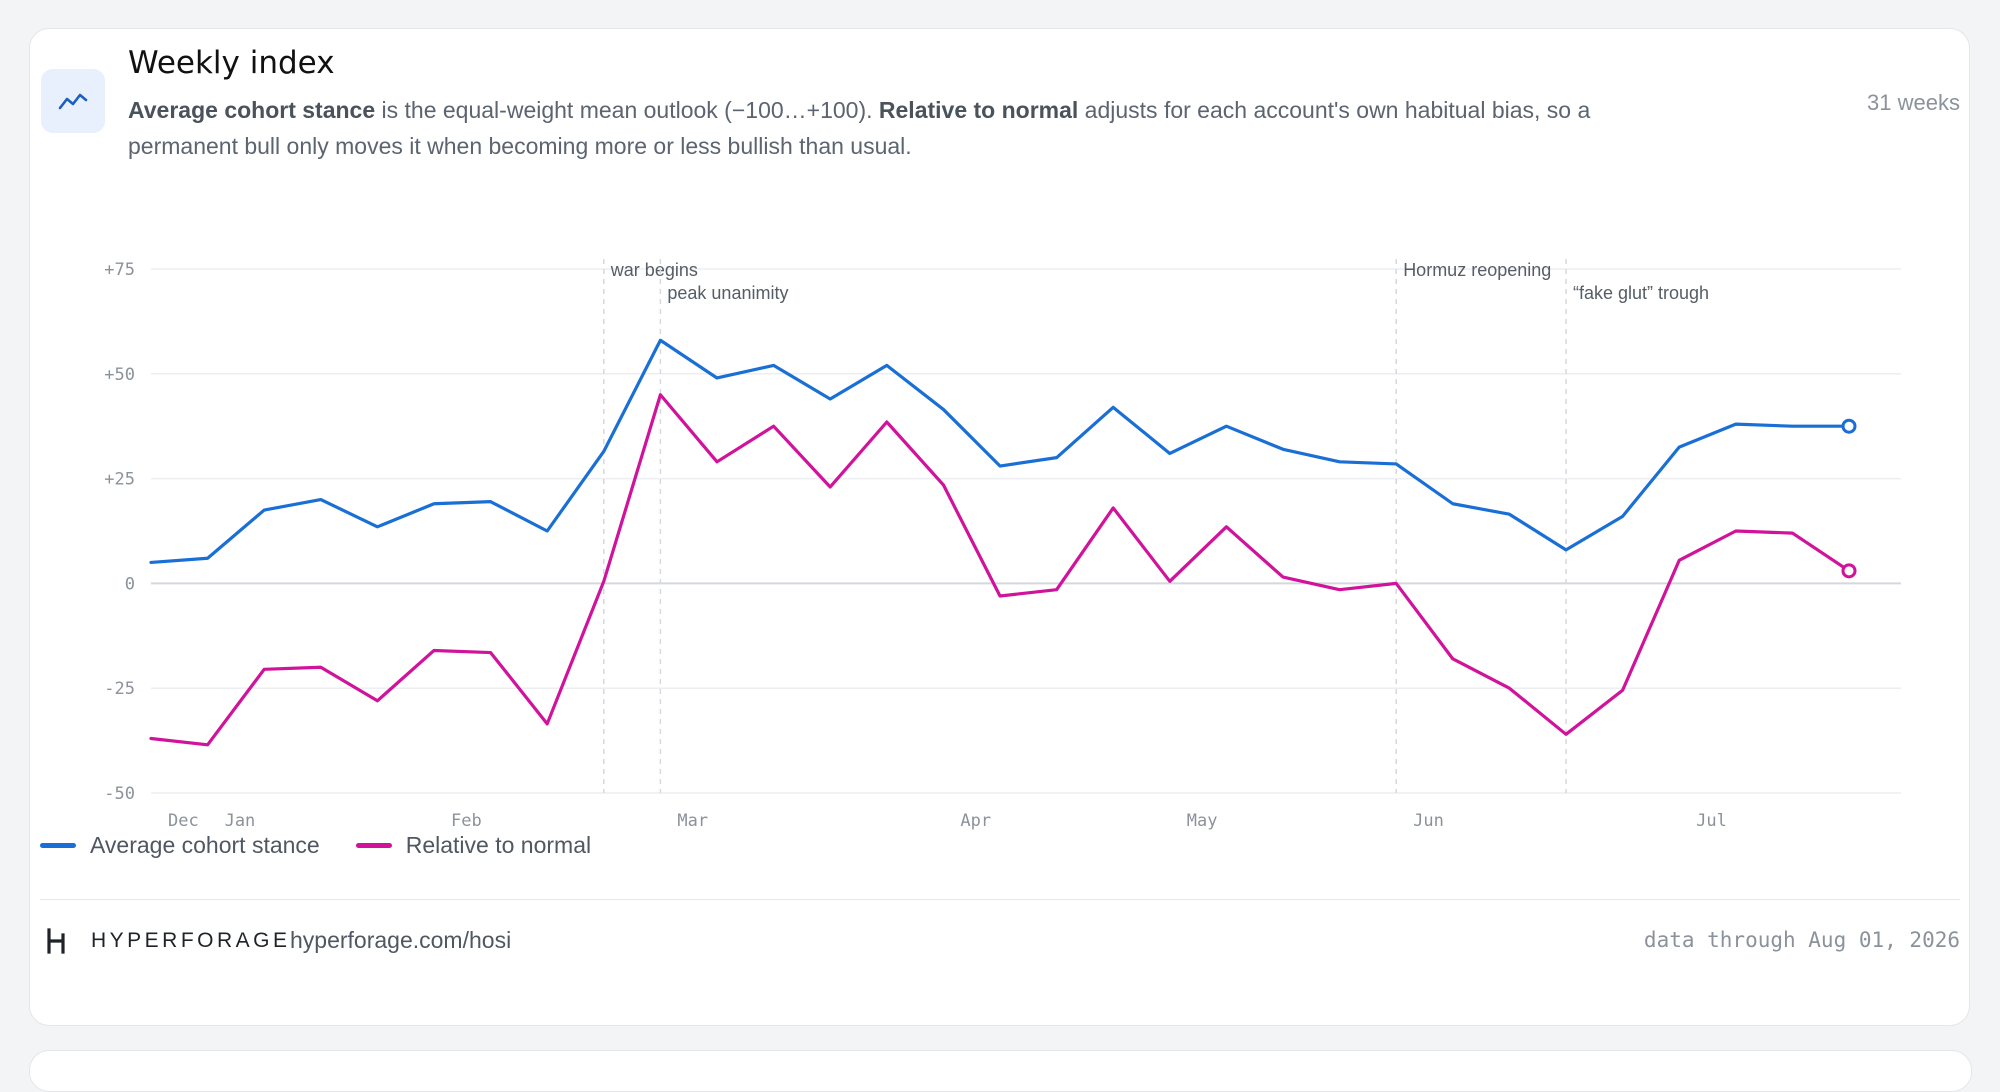 Image resolution: width=2000 pixels, height=1092 pixels. I want to click on data-through-date: data through Aug 01, 2026, so click(1801, 940).